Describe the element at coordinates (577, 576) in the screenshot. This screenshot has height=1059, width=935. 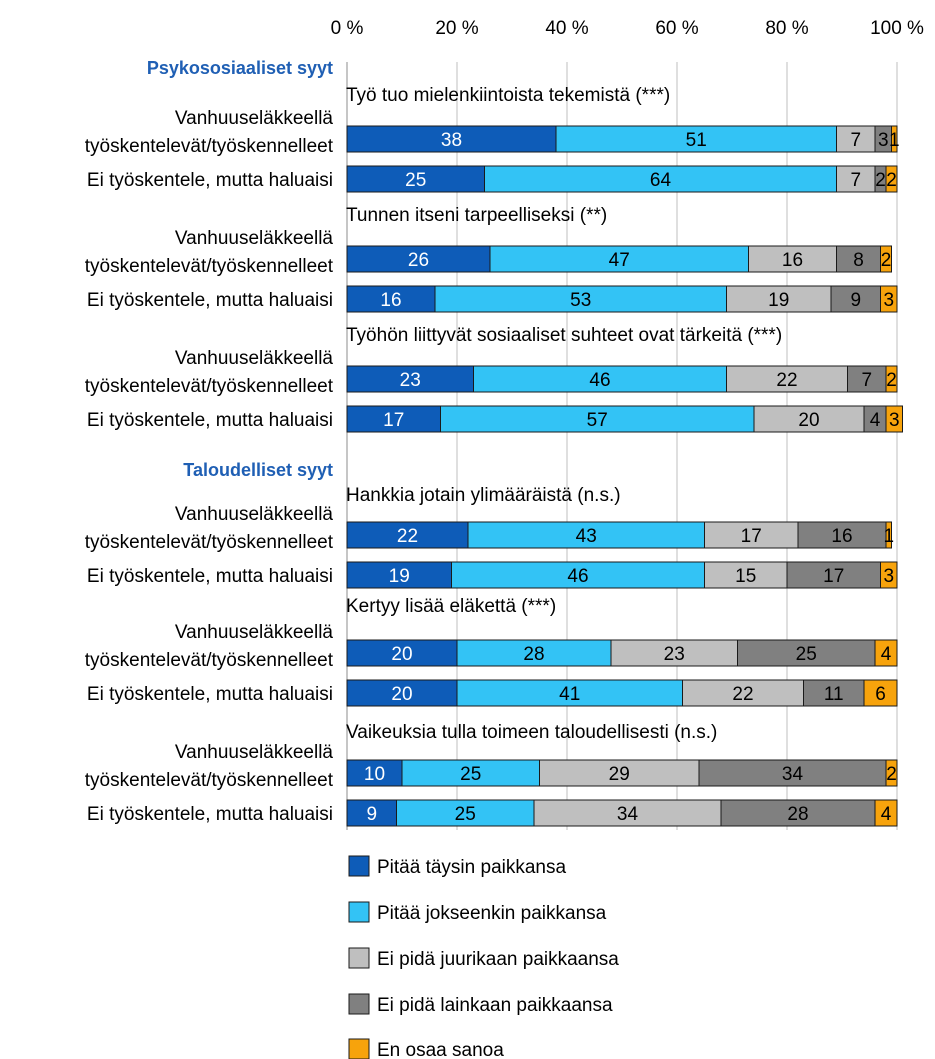
I see `data-label: 46` at that location.